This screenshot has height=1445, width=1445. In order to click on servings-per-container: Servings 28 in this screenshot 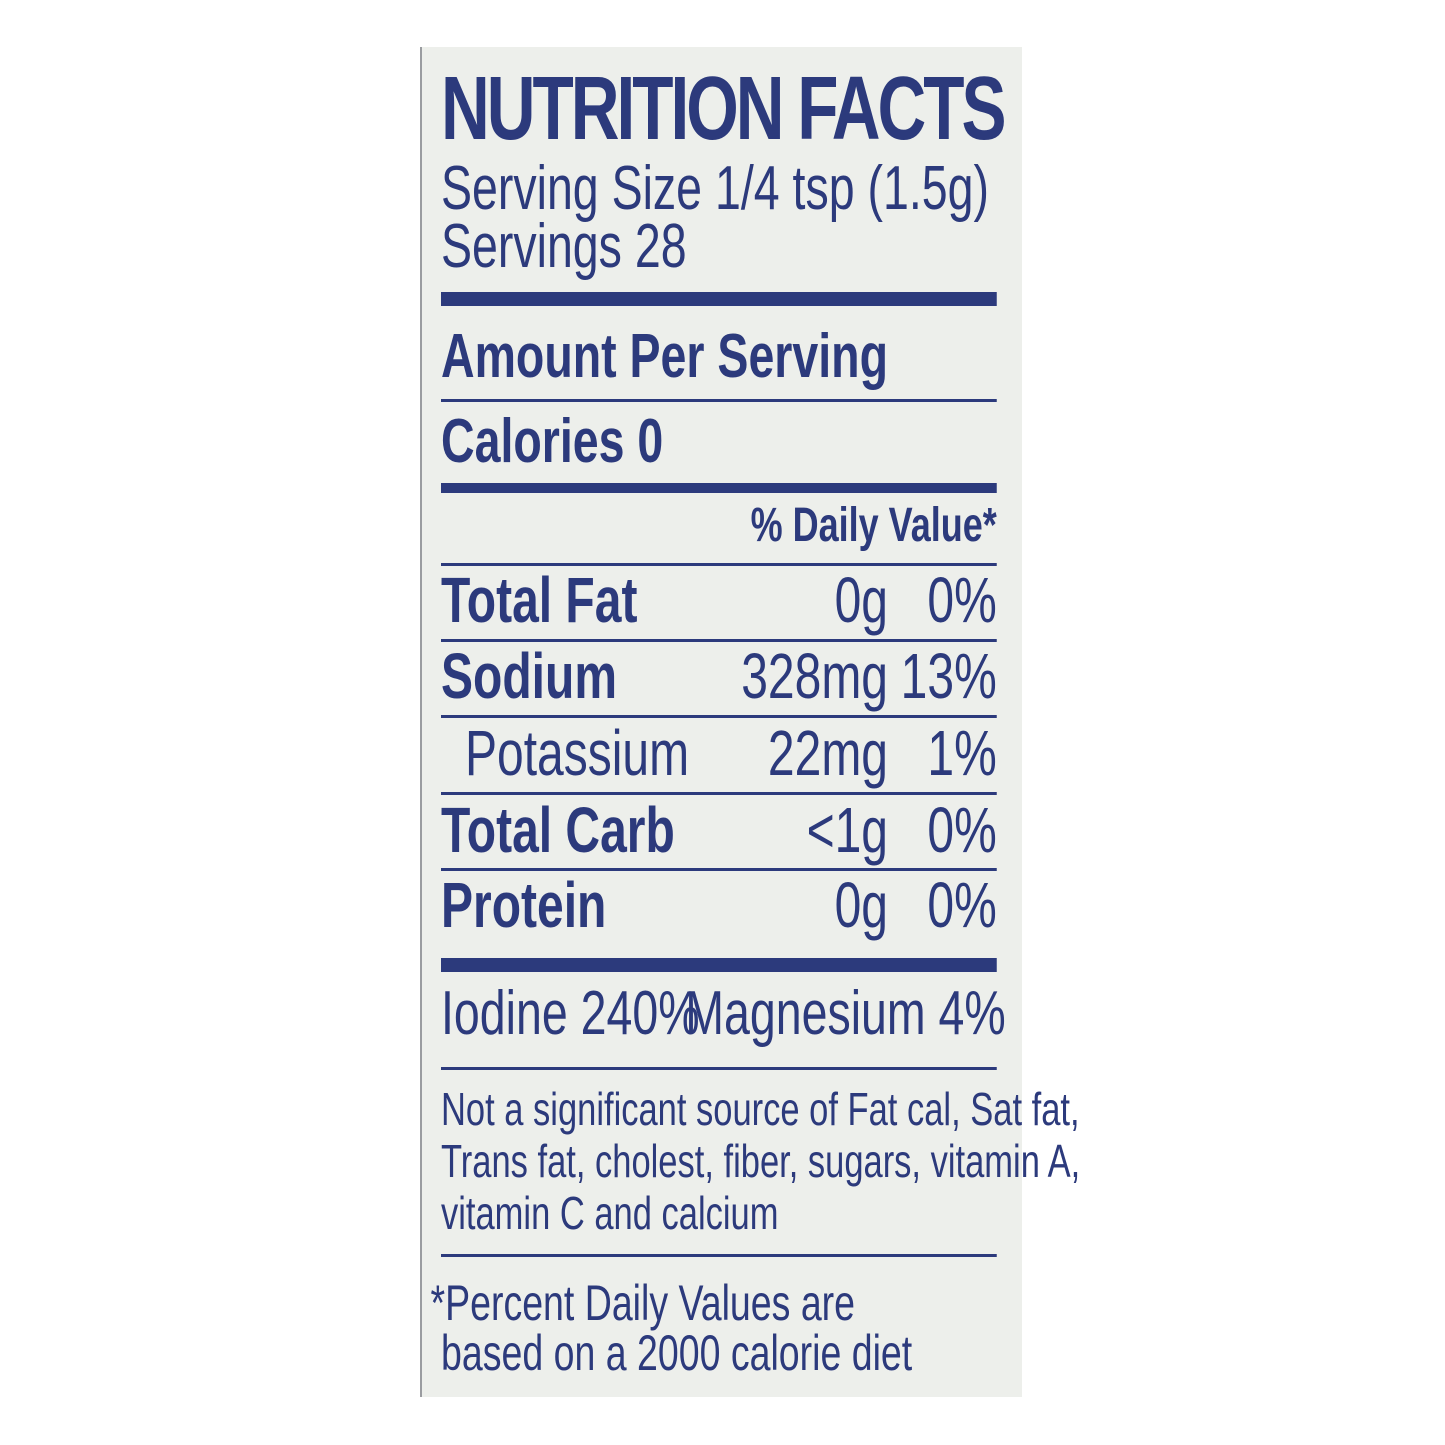, I will do `click(564, 246)`.